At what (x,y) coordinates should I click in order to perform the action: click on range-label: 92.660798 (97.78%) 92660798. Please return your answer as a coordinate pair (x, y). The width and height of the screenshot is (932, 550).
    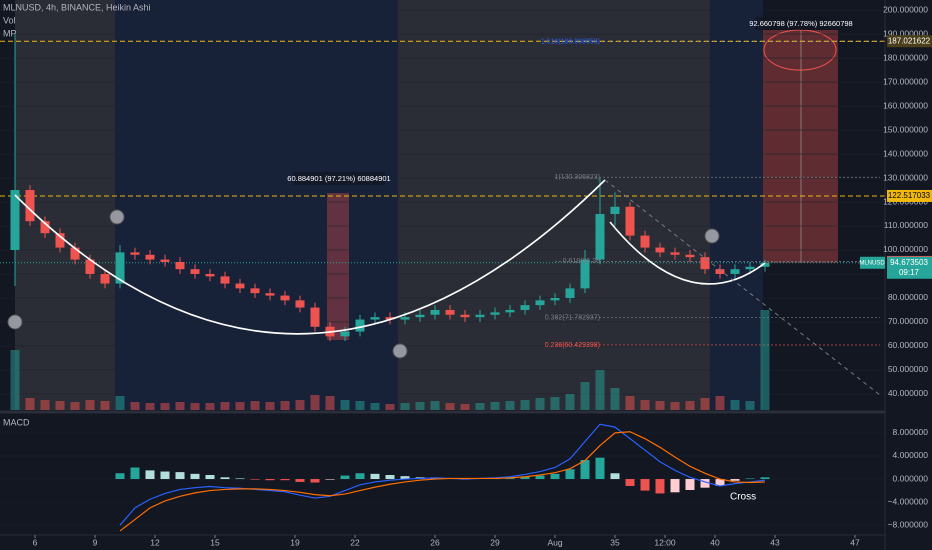
    Looking at the image, I should click on (800, 23).